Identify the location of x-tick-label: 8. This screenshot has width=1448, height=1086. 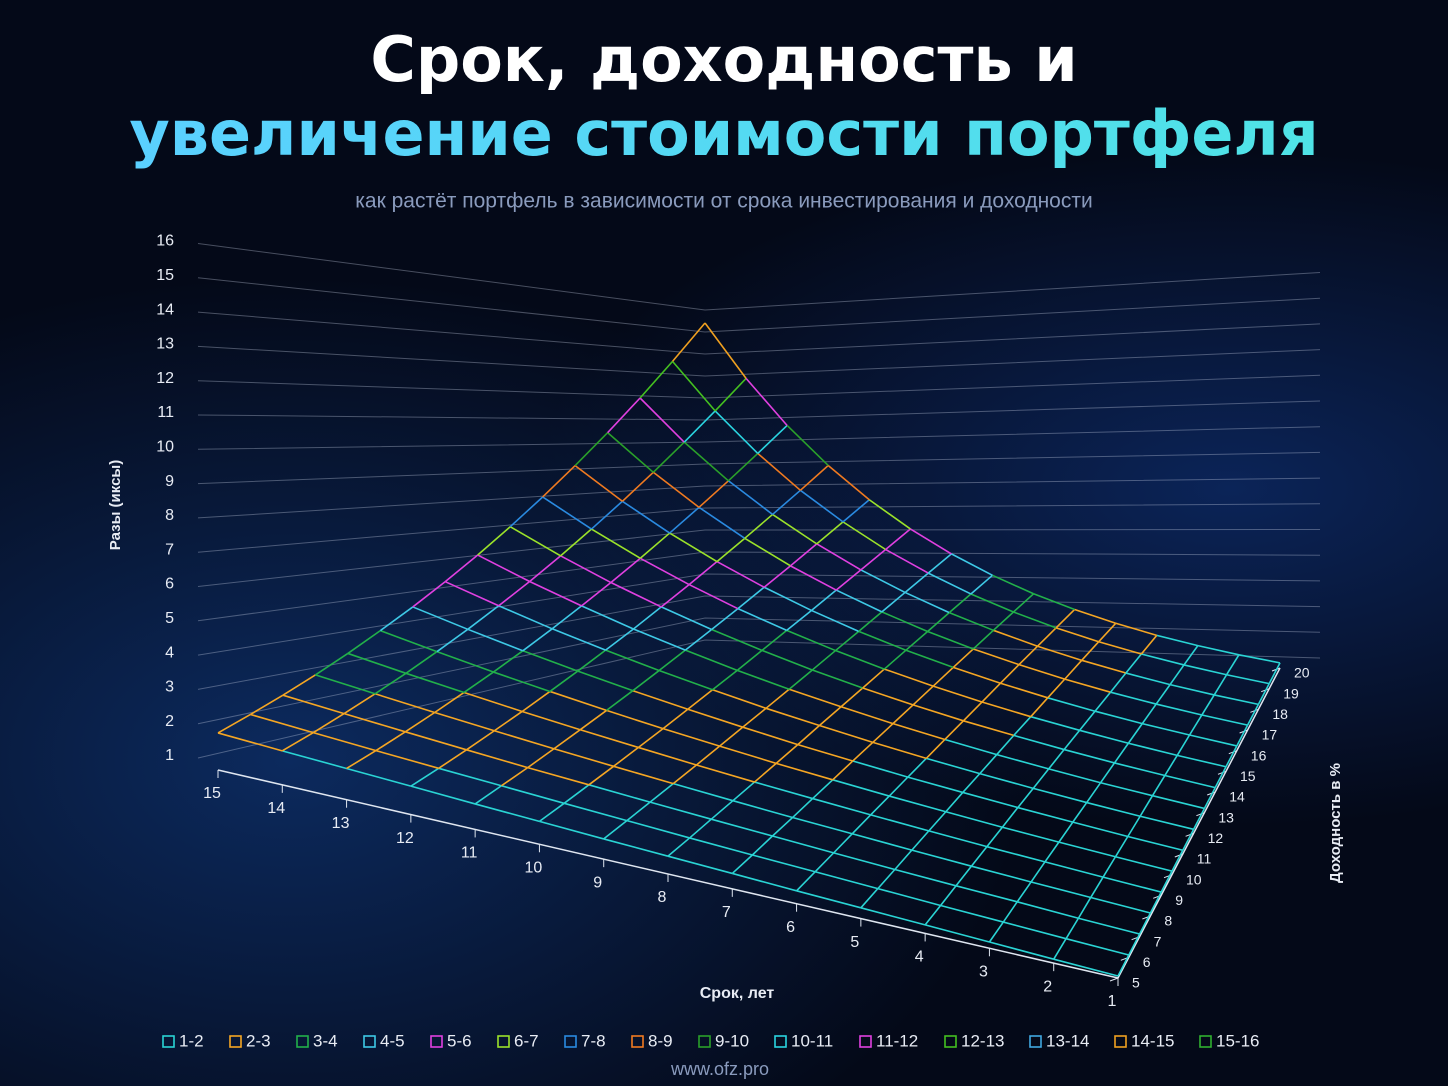
(662, 897).